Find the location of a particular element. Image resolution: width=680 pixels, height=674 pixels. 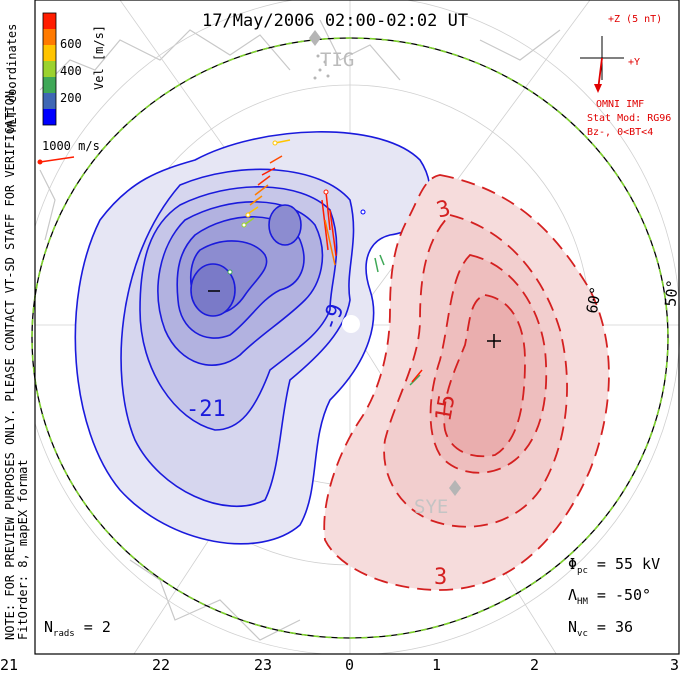

pole-marker is located at coordinates (351, 324).